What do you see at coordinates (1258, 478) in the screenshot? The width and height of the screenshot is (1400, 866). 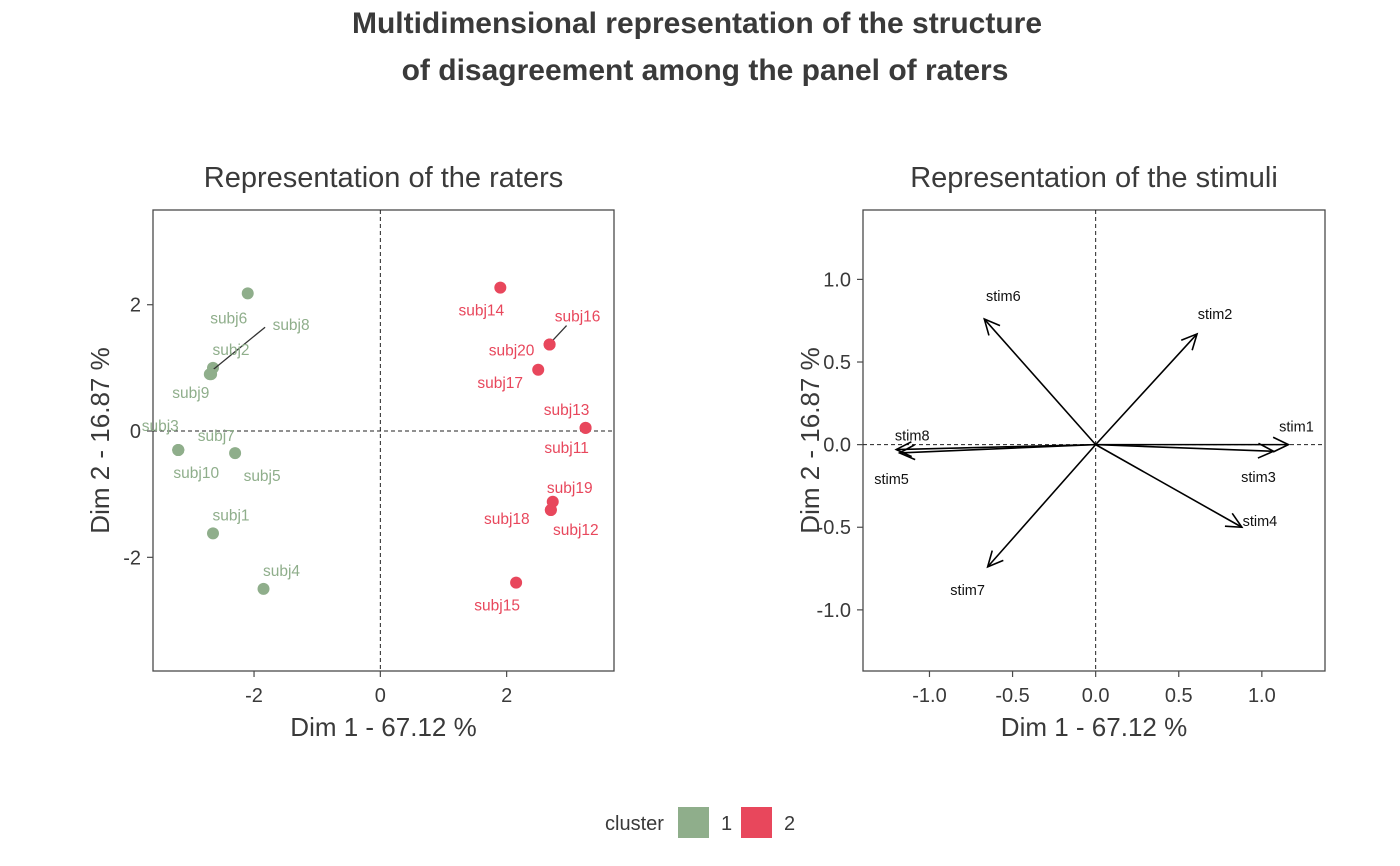 I see `vector-label-stim3: stim3` at bounding box center [1258, 478].